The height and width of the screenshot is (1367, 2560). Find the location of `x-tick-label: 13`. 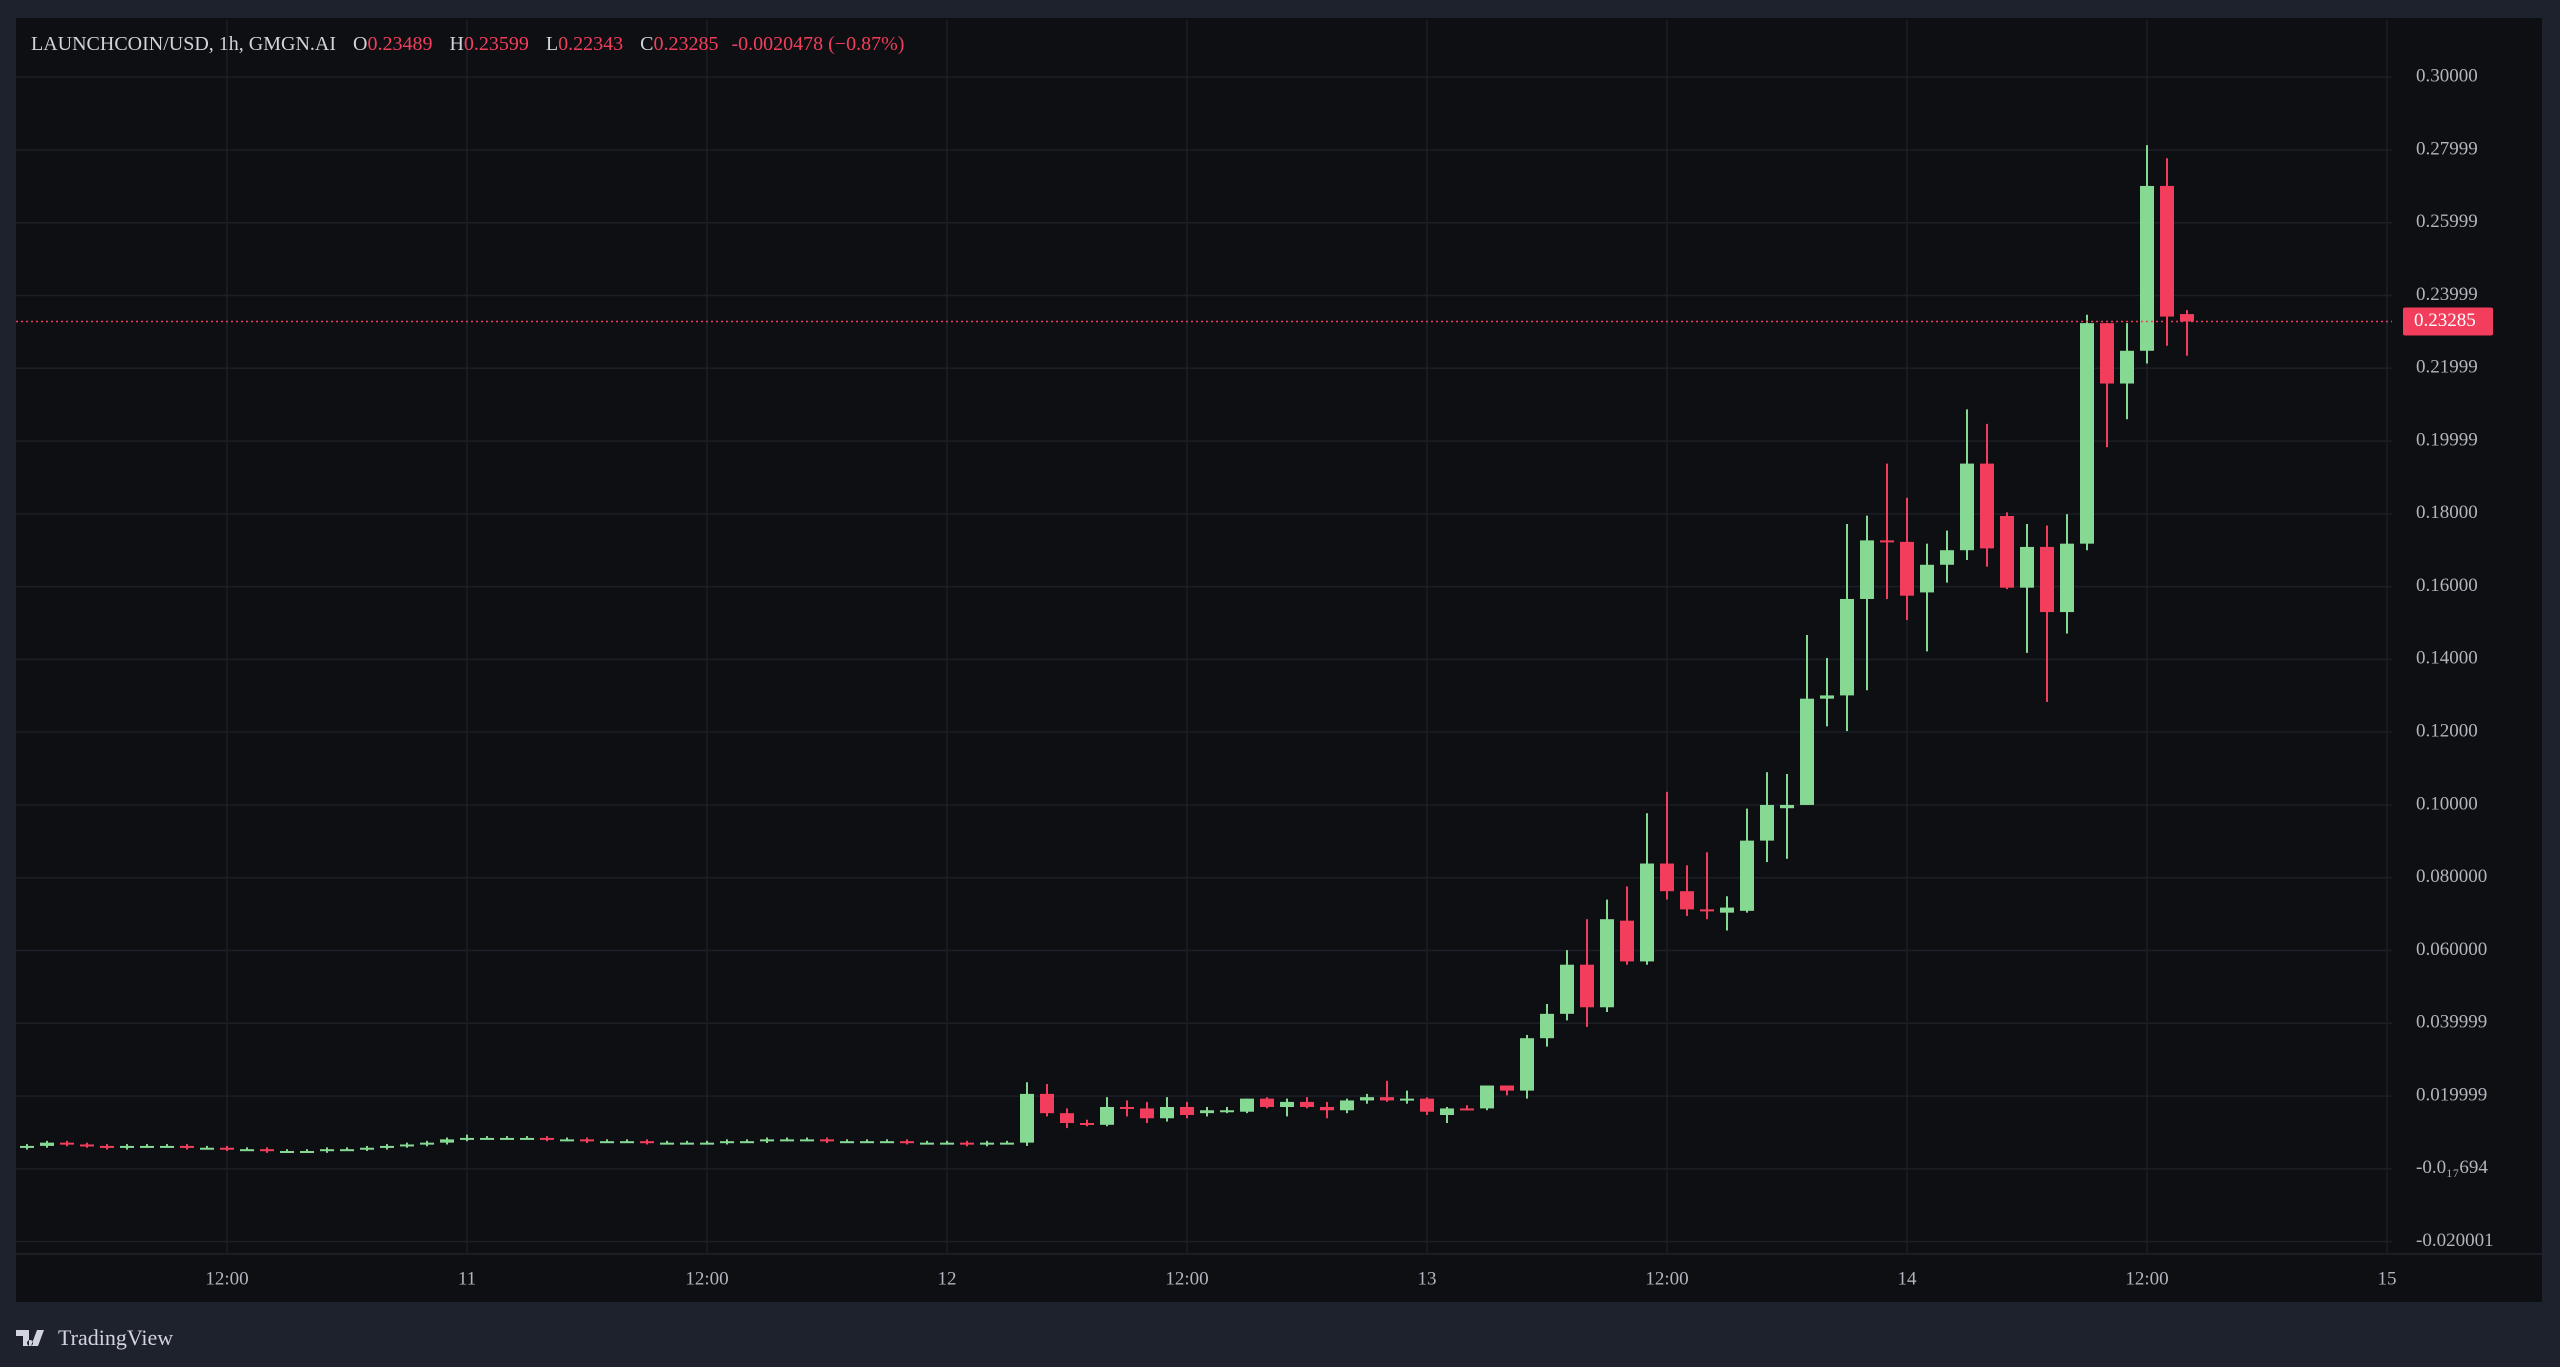

x-tick-label: 13 is located at coordinates (1427, 1278).